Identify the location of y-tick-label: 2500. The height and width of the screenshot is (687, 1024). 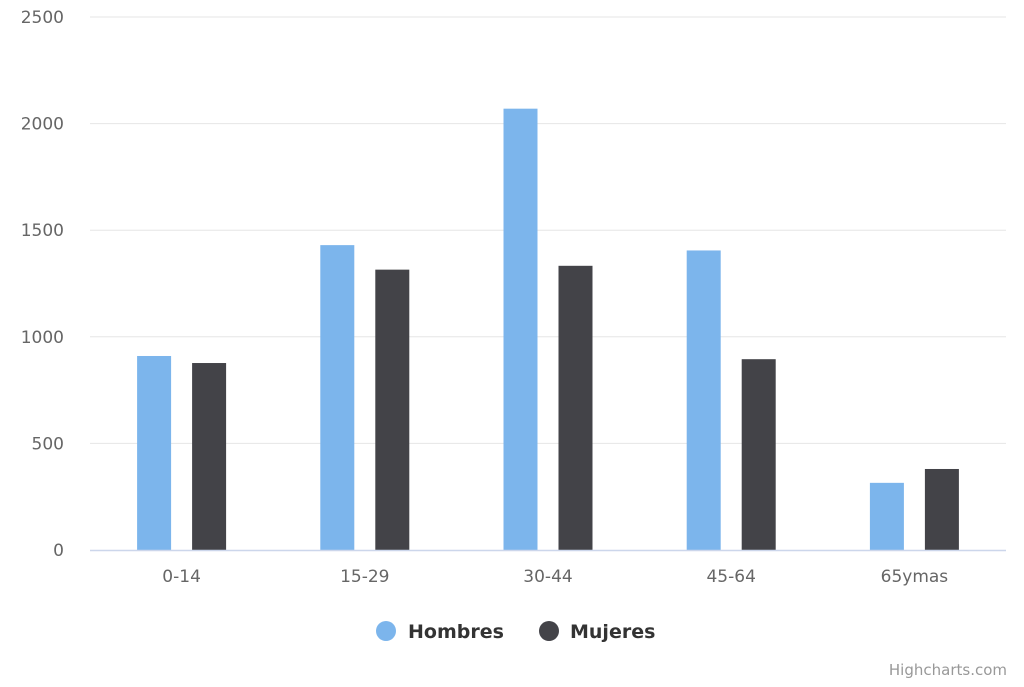
(42, 18).